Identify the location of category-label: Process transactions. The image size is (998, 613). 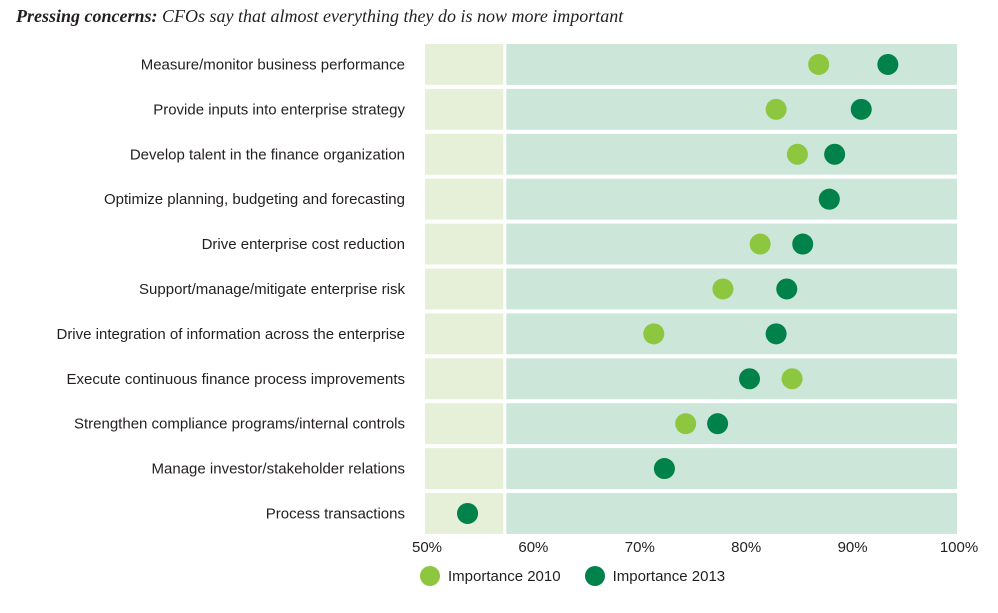
(335, 513).